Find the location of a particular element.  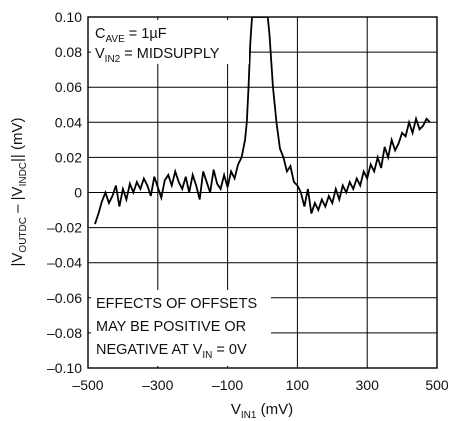

y-tick-label: 0.02 is located at coordinates (68, 157).